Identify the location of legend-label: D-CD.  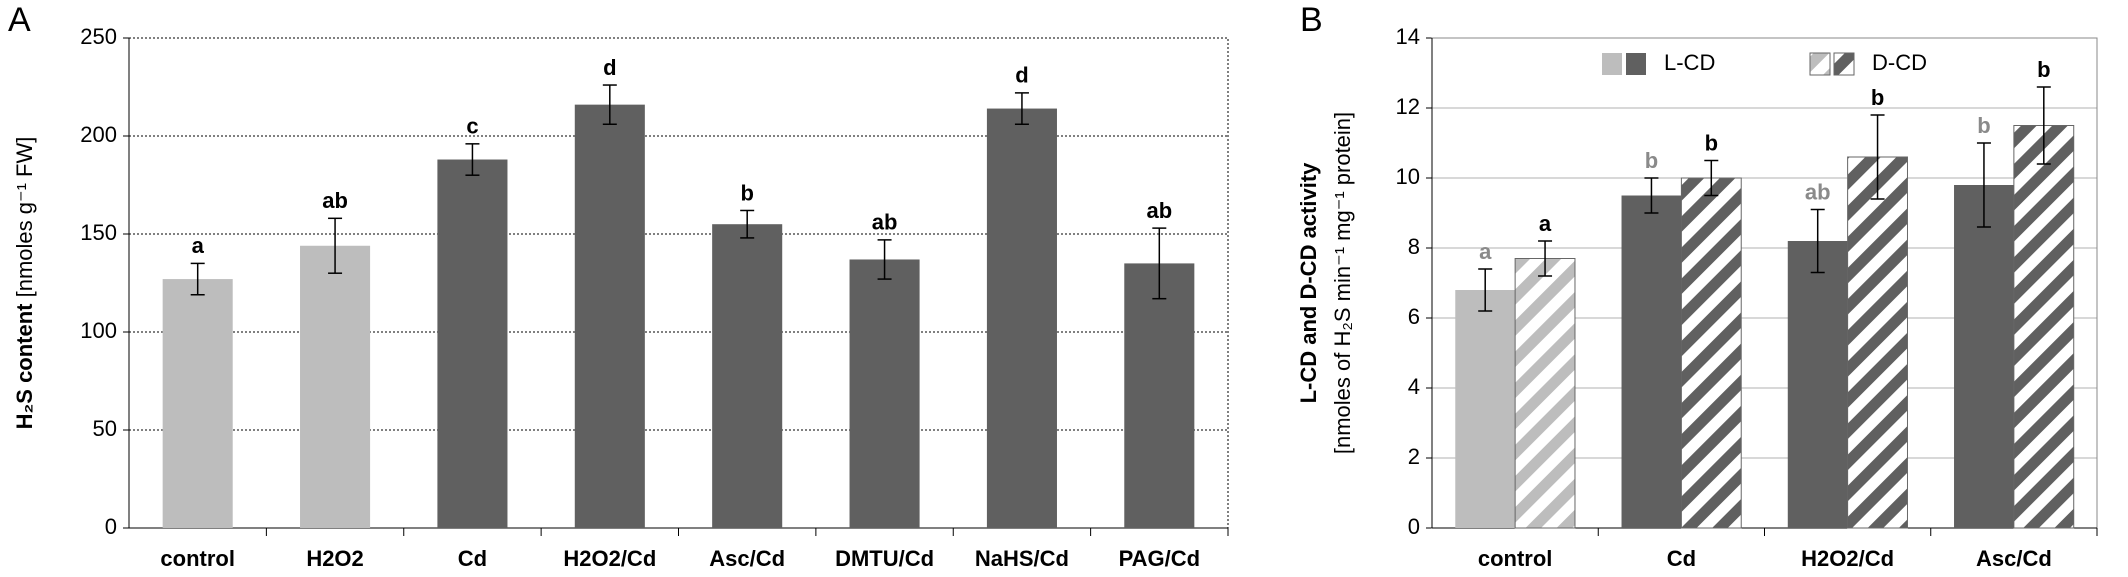
(1899, 62).